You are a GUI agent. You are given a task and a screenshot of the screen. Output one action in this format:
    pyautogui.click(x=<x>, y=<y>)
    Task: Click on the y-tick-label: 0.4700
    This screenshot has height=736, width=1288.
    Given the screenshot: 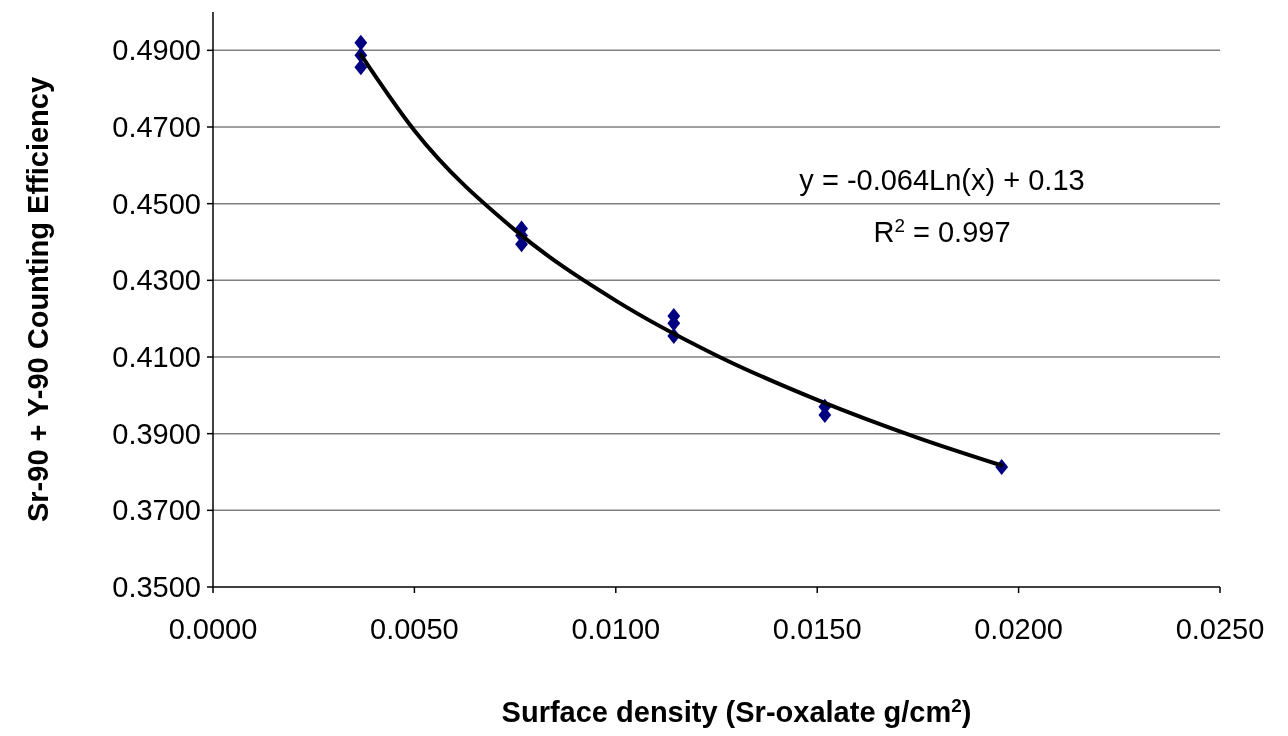 What is the action you would take?
    pyautogui.click(x=156, y=127)
    